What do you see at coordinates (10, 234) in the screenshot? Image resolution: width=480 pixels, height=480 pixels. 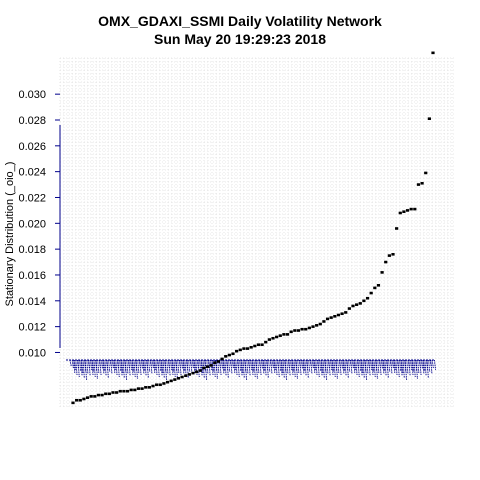 I see `y-axis-label: Stationary Distribution (_oio_)` at bounding box center [10, 234].